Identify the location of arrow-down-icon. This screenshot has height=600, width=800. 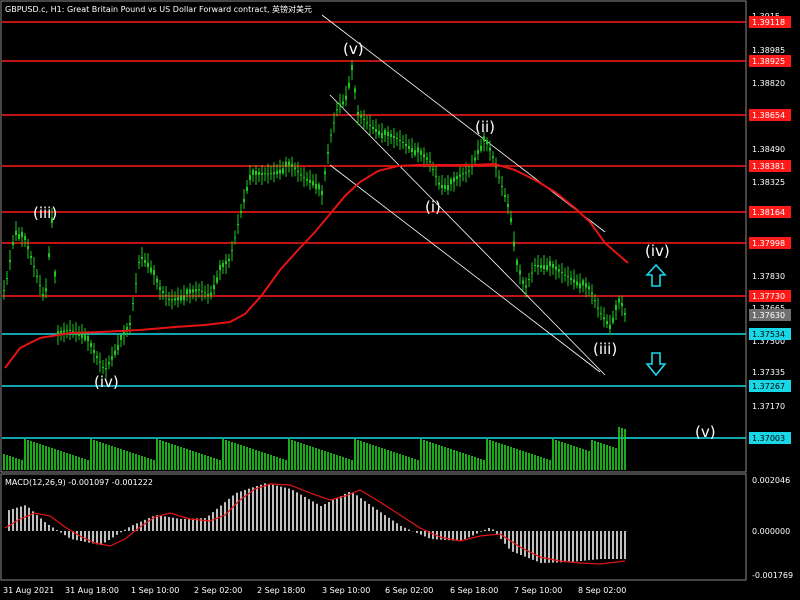
(656, 364).